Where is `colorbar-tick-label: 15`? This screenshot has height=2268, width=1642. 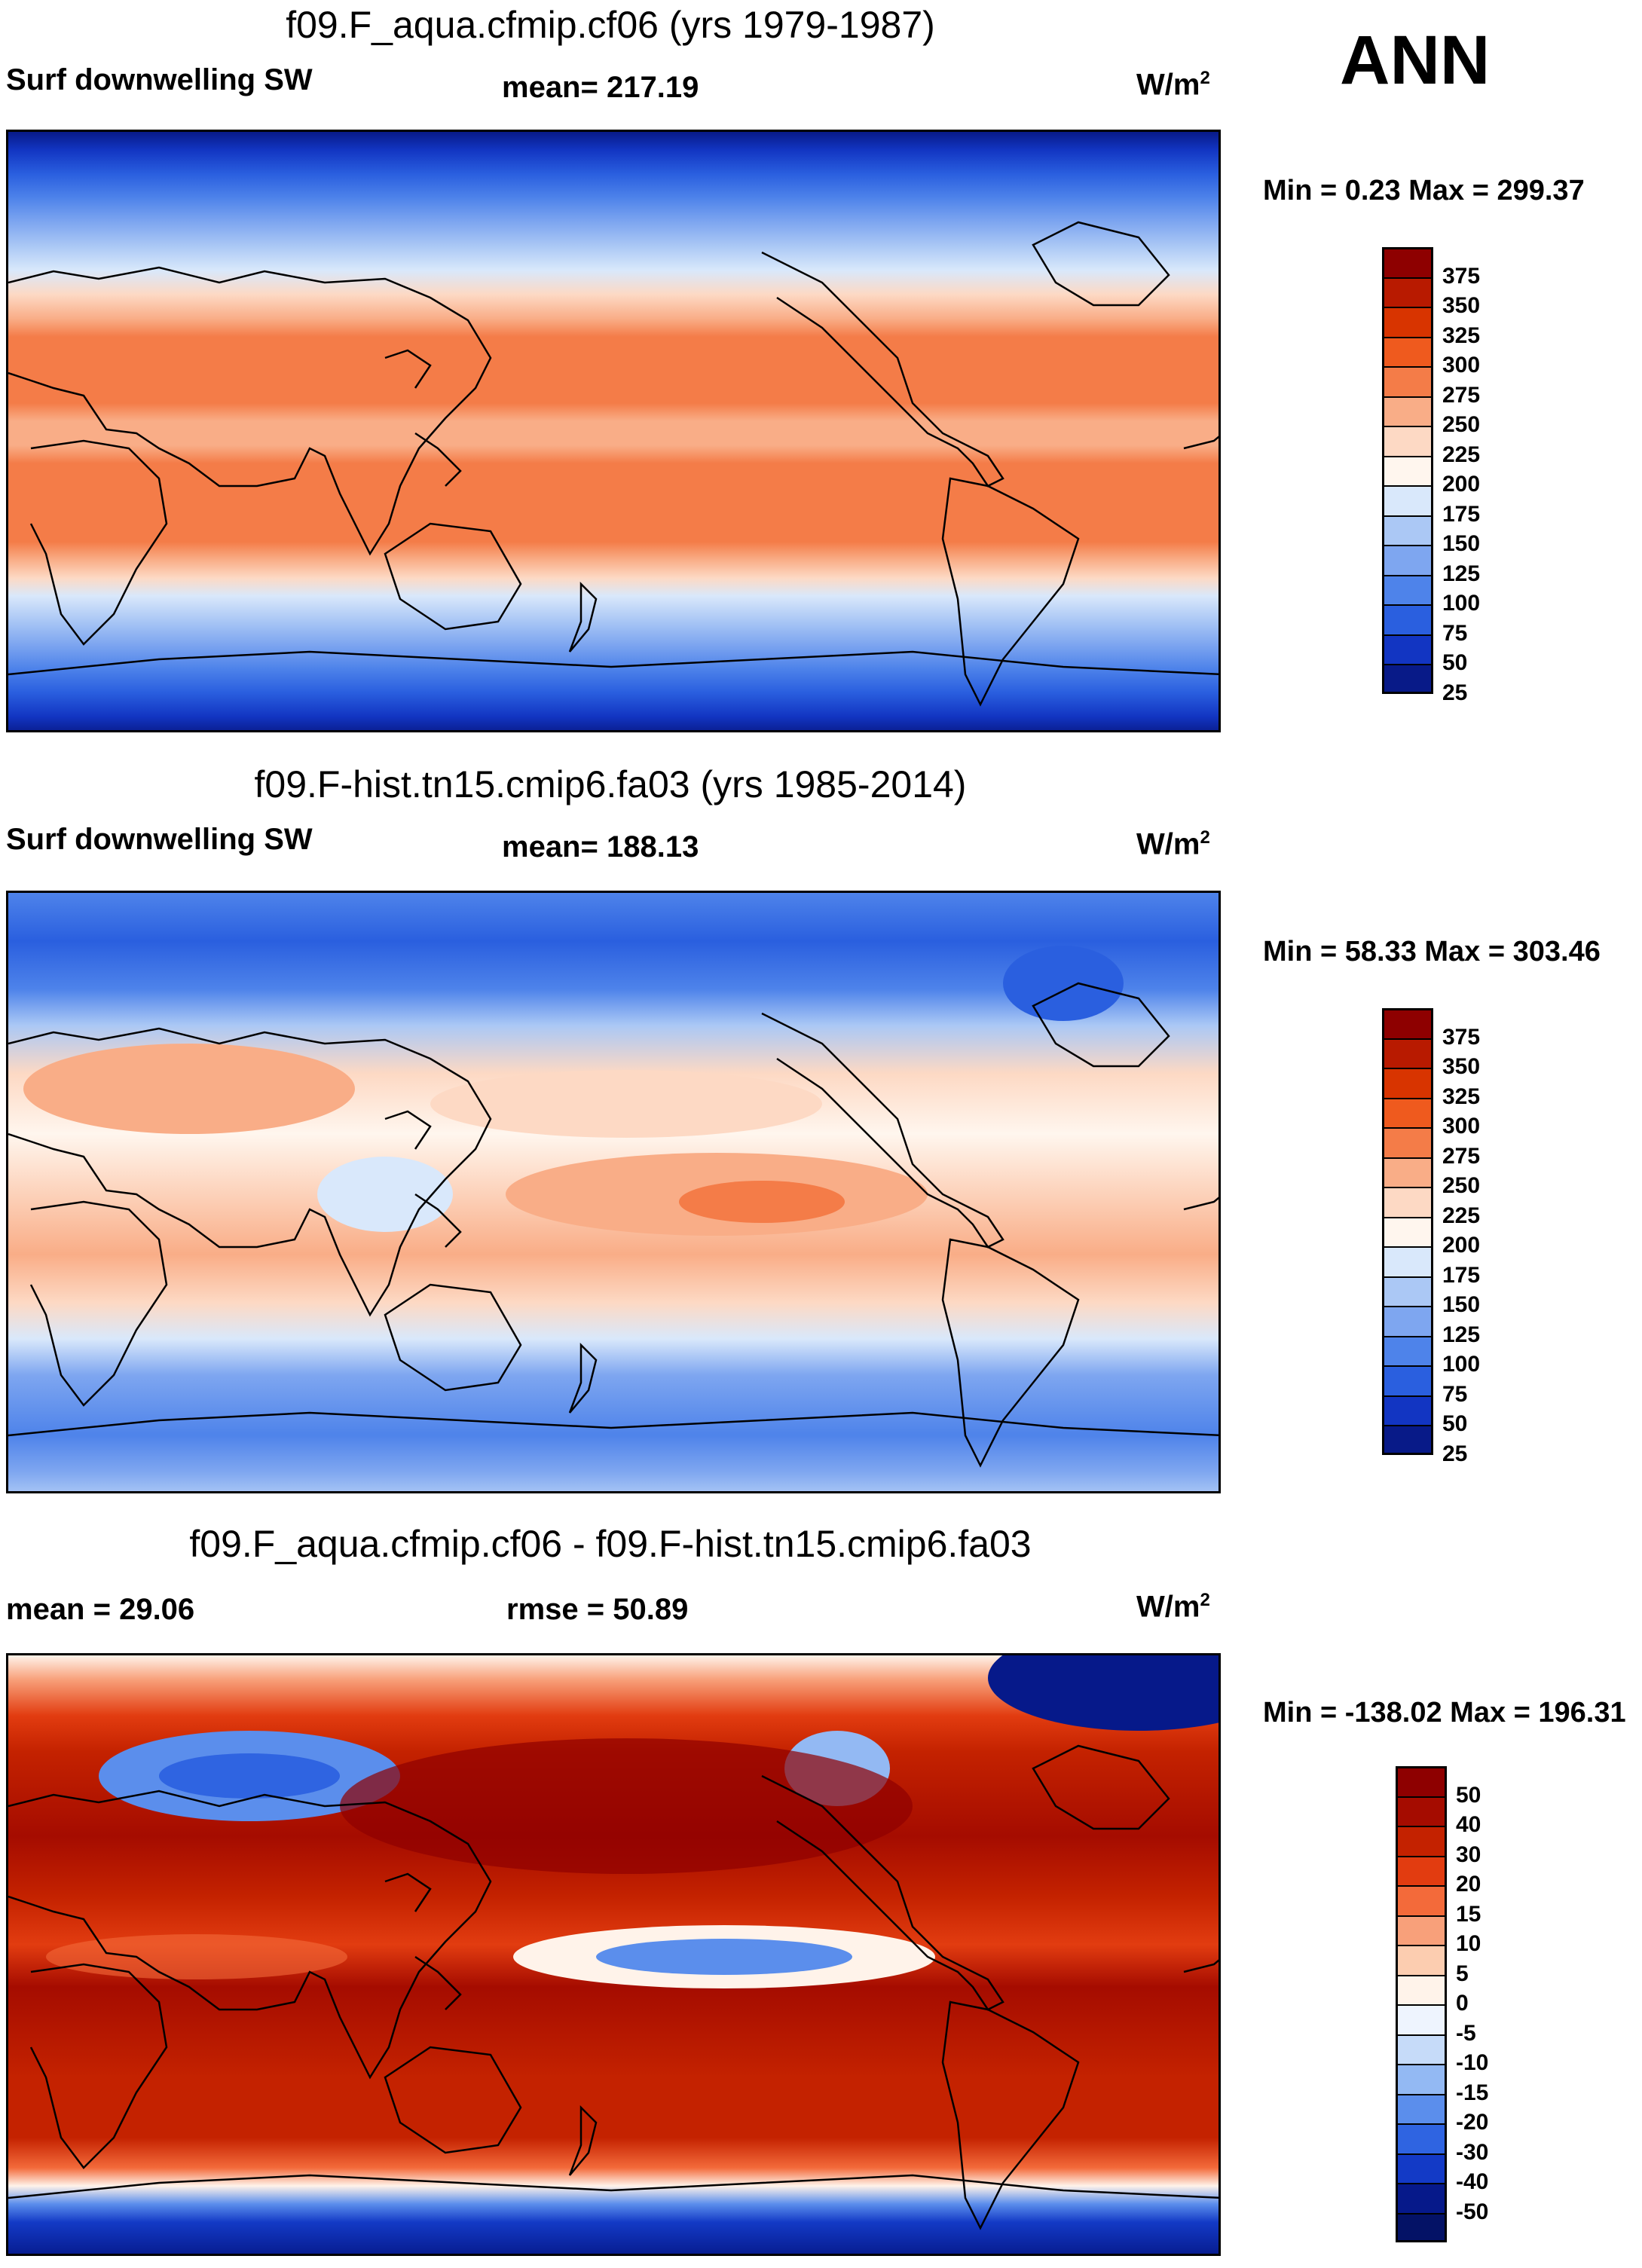
colorbar-tick-label: 15 is located at coordinates (1468, 1914).